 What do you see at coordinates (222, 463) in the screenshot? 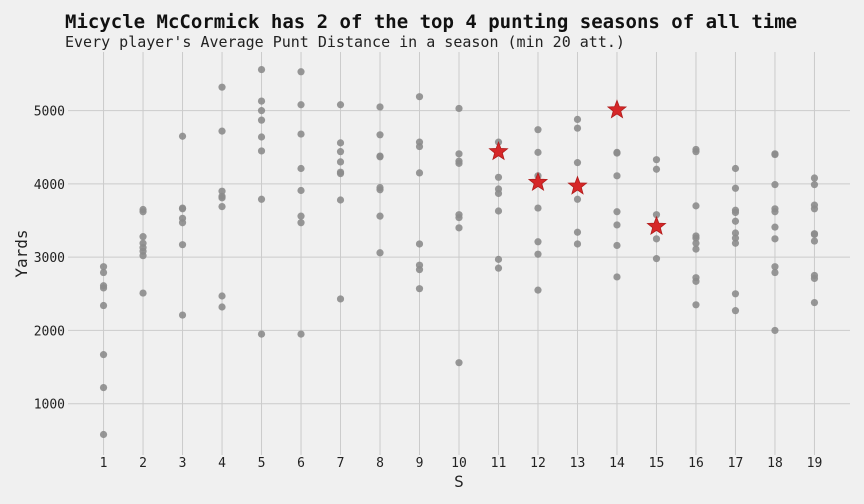
I see `x-tick-label: 4` at bounding box center [222, 463].